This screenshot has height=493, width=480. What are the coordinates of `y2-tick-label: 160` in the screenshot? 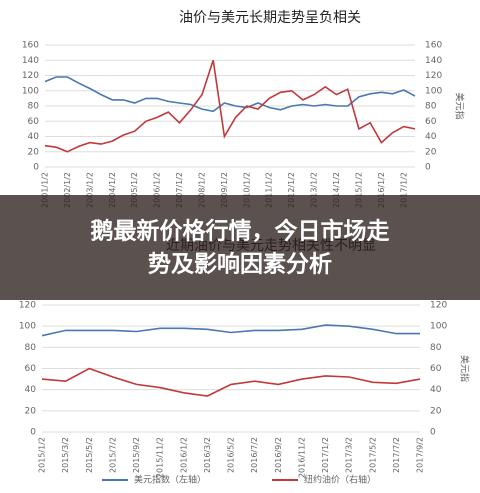 It's located at (433, 46).